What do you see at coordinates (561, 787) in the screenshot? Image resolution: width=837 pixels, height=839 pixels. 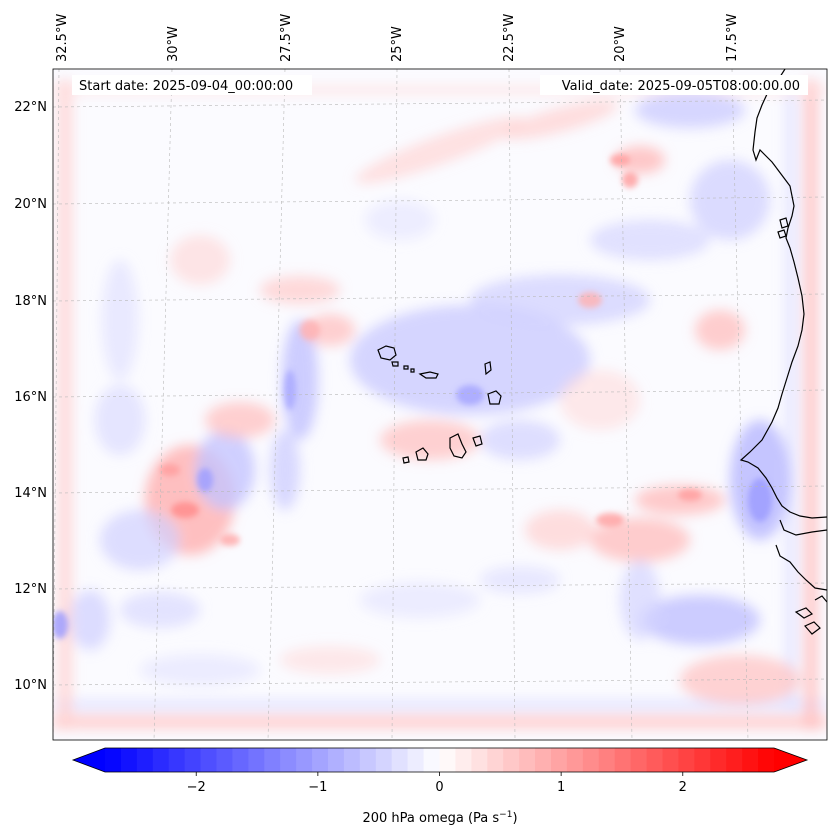 I see `colorbar-tick-label: 1` at bounding box center [561, 787].